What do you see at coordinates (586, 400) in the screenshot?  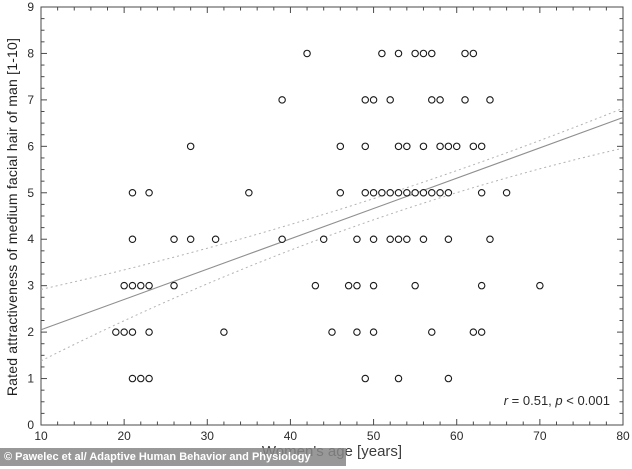 I see `p-value: < 0.001` at bounding box center [586, 400].